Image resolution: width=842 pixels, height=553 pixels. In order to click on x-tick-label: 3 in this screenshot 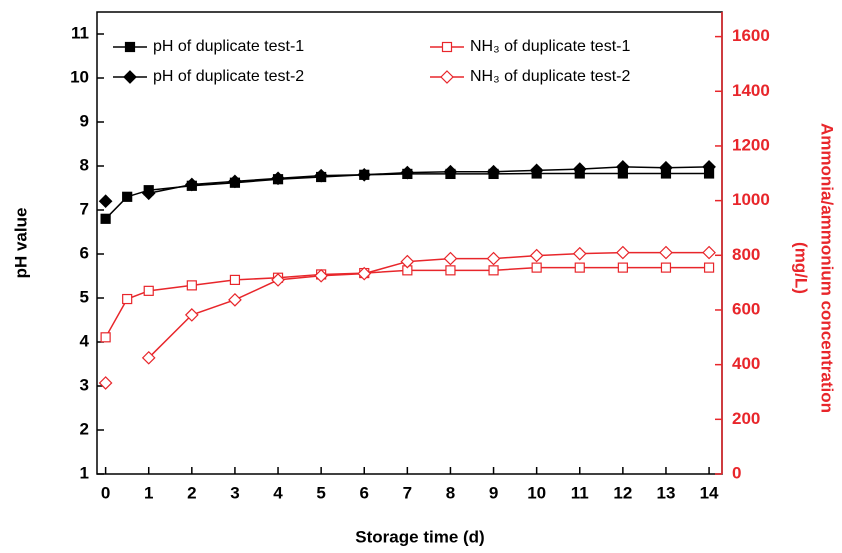, I will do `click(234, 492)`.